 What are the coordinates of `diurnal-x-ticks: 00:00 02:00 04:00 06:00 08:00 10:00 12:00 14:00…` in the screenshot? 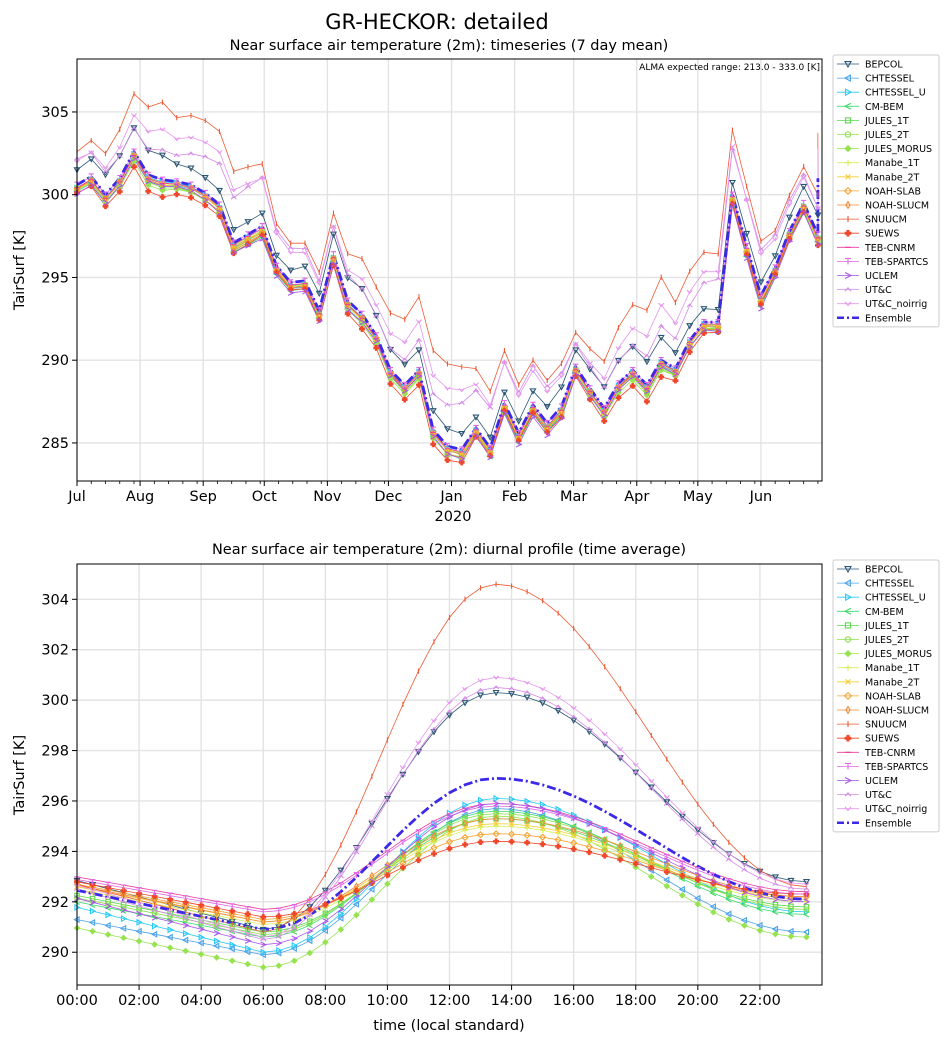 It's located at (418, 997).